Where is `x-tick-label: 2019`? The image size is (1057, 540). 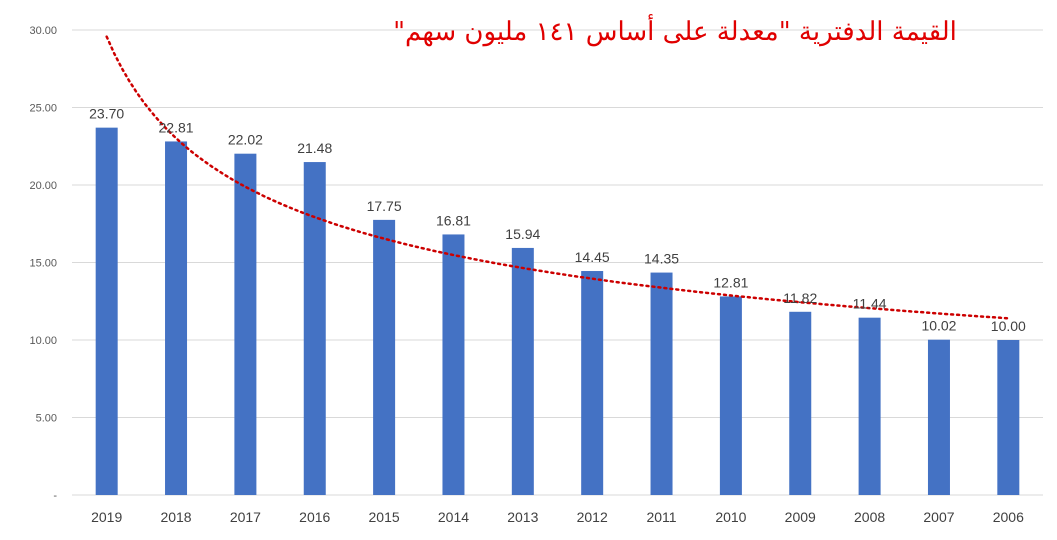
x-tick-label: 2019 is located at coordinates (106, 517).